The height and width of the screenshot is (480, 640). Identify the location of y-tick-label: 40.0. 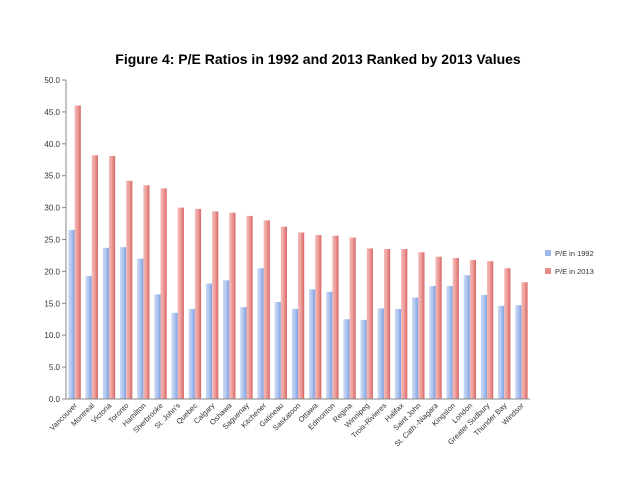
(52, 144).